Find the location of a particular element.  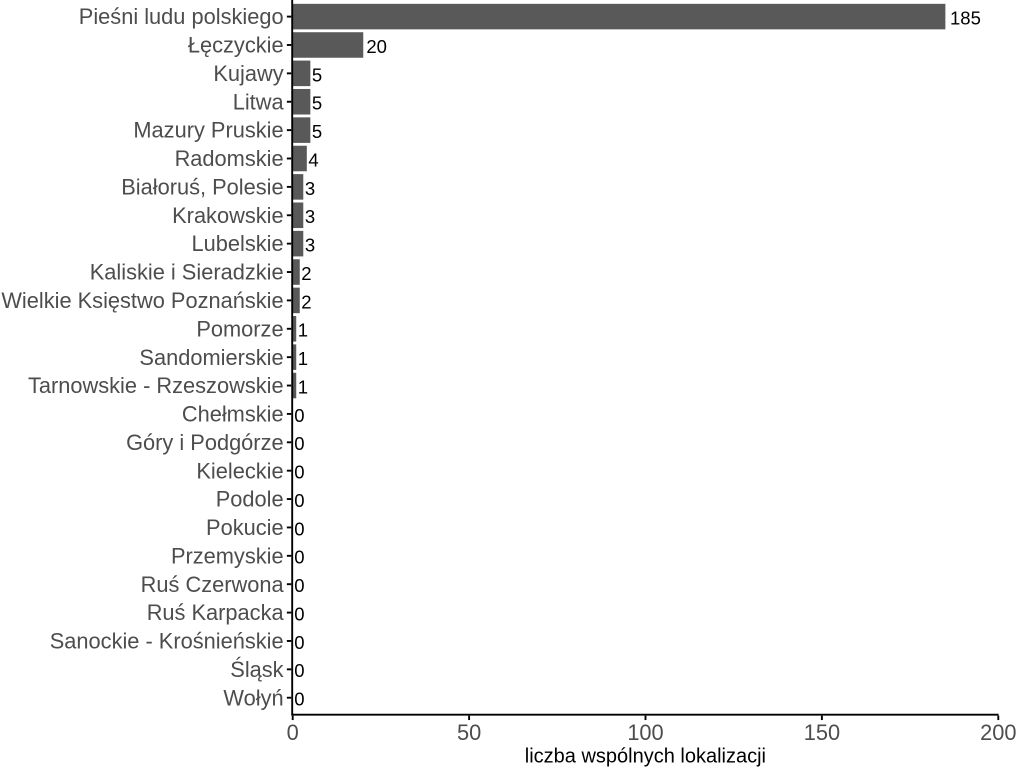

svg-text: Pokucie is located at coordinates (245, 527).